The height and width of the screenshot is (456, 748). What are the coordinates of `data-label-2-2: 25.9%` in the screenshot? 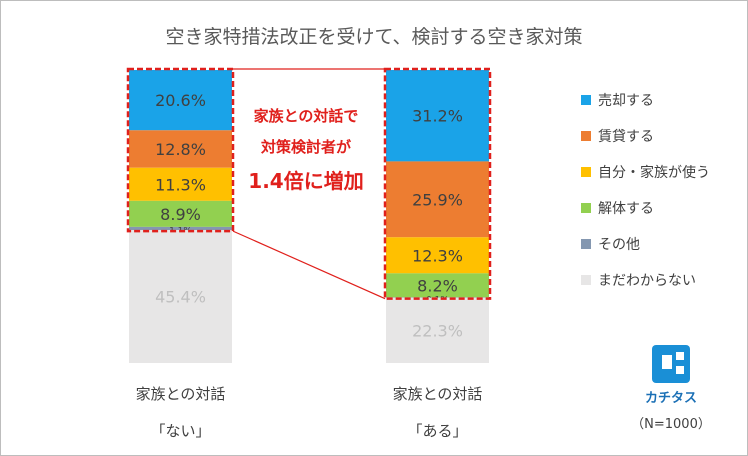 It's located at (437, 199).